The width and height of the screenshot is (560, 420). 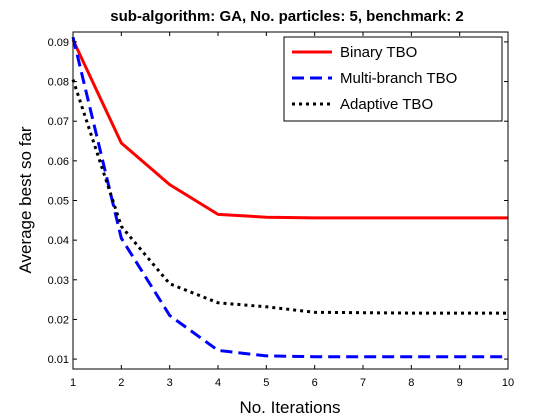 I want to click on x-tick-label: 1, so click(x=73, y=383).